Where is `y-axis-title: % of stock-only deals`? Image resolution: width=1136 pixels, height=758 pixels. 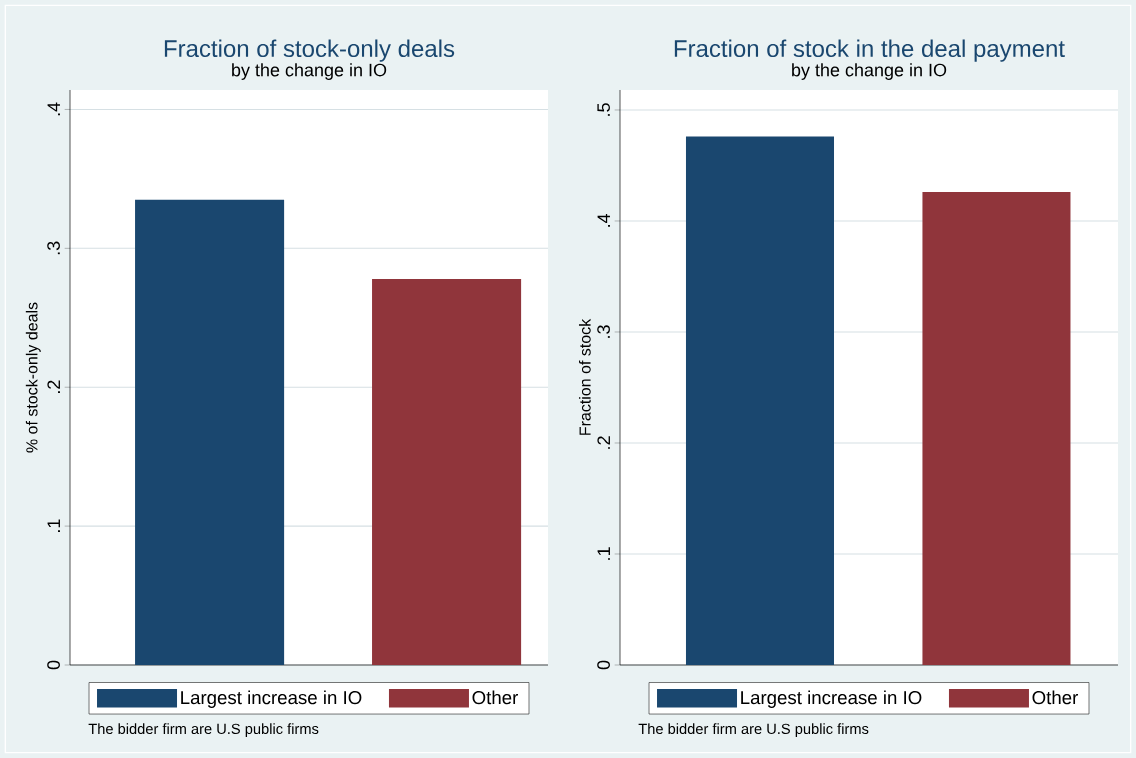
y-axis-title: % of stock-only deals is located at coordinates (33, 377).